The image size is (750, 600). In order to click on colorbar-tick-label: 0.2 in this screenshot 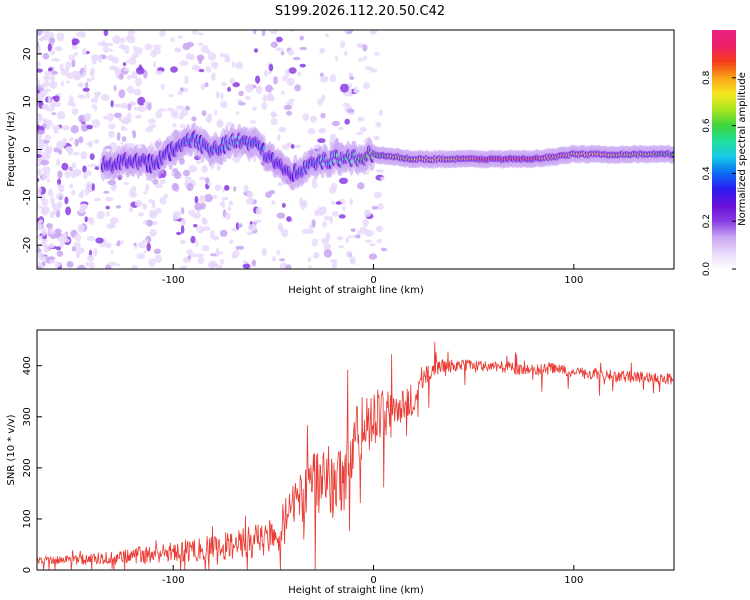, I will do `click(707, 221)`.